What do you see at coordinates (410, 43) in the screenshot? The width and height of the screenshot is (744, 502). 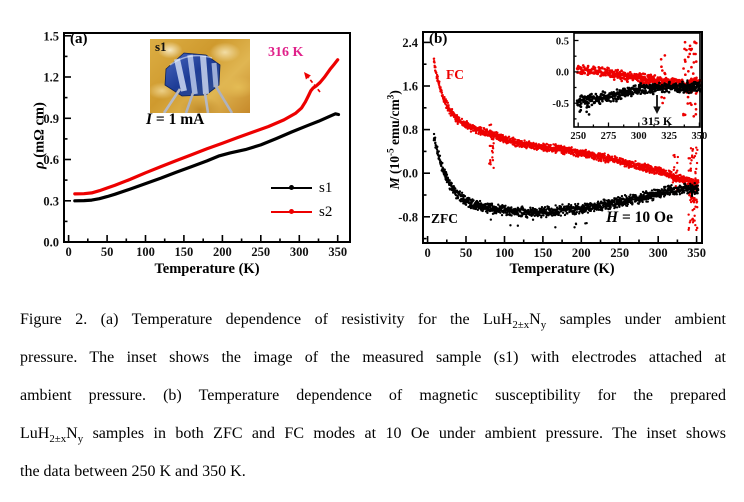 I see `svg-text: 2.4` at bounding box center [410, 43].